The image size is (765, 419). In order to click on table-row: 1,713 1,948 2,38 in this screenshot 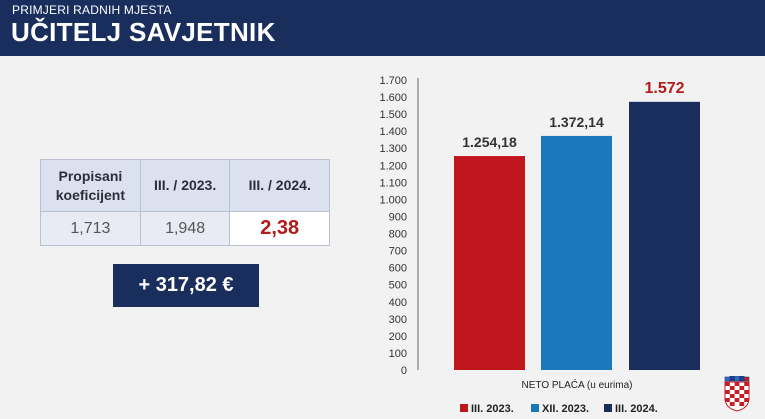, I will do `click(185, 228)`.